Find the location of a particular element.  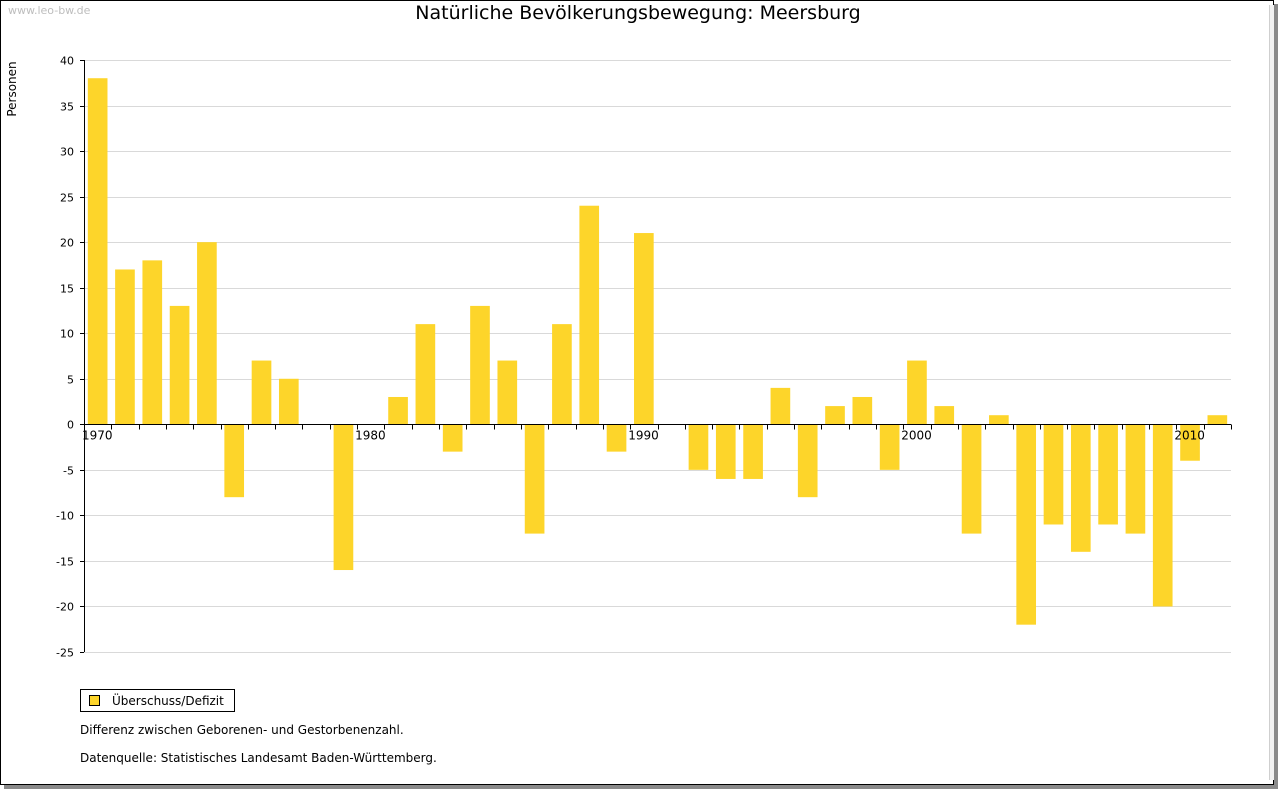

bar-1972 is located at coordinates (152, 342).